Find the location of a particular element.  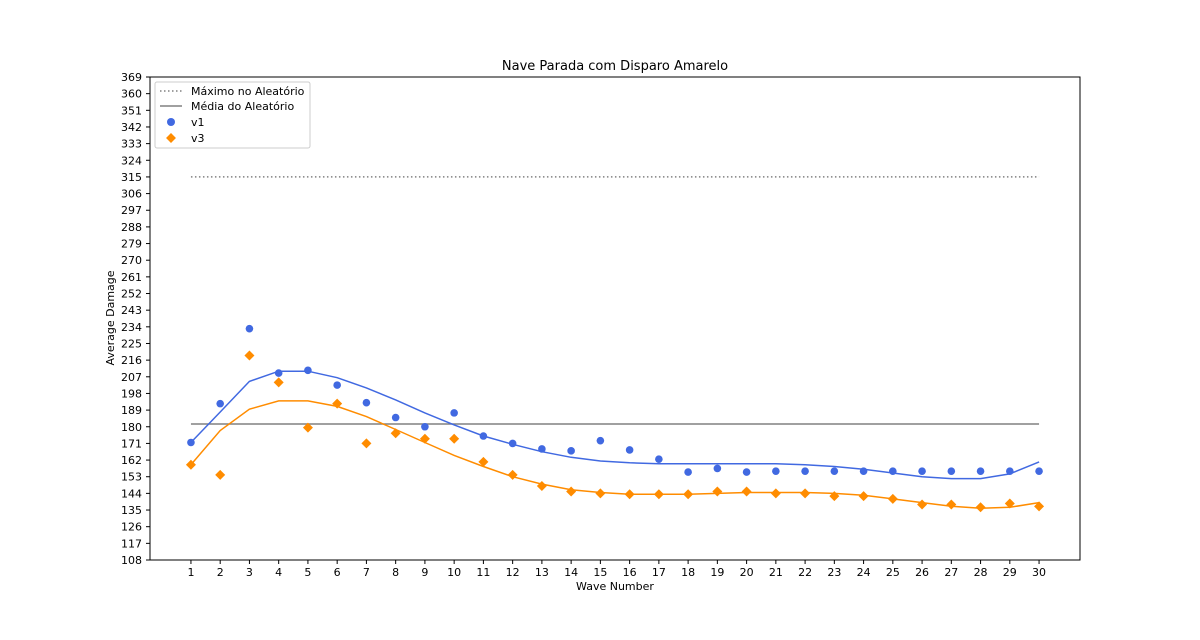

x-tick-label-15: 15 is located at coordinates (600, 572).